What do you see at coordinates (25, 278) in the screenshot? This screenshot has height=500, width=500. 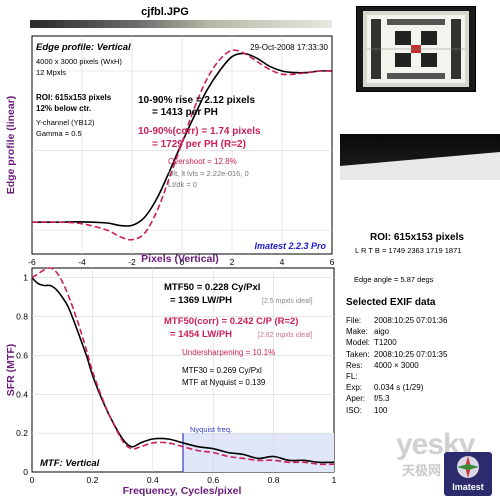 I see `mtf-y-tick-label: 1` at bounding box center [25, 278].